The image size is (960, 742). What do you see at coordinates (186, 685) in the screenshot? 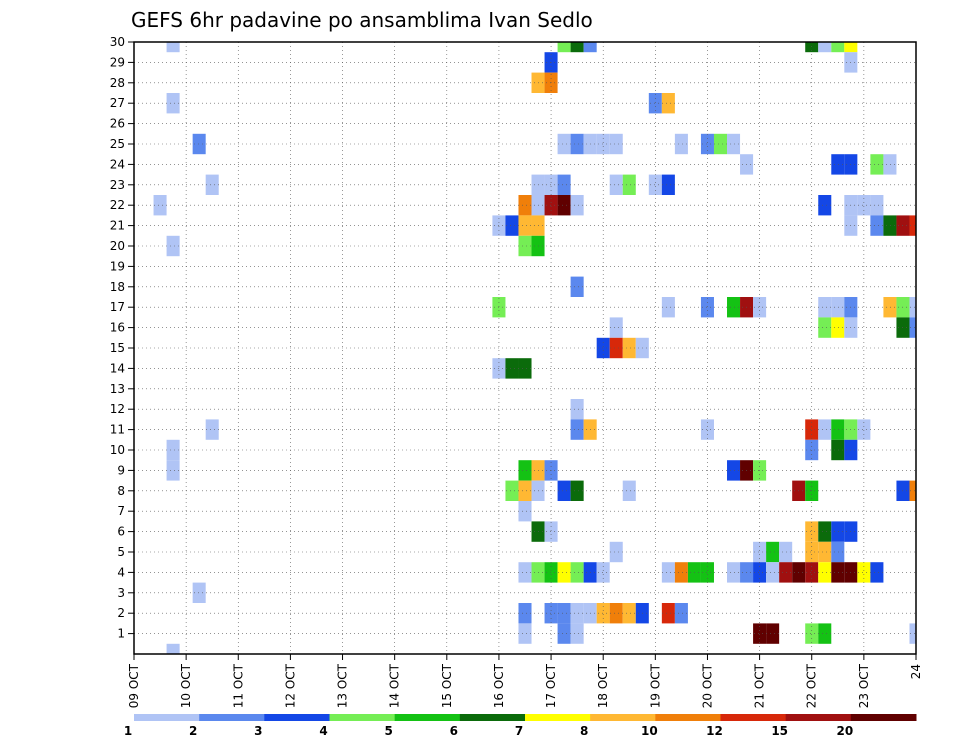
I see `x-tick-label: 10 OCT` at bounding box center [186, 685].